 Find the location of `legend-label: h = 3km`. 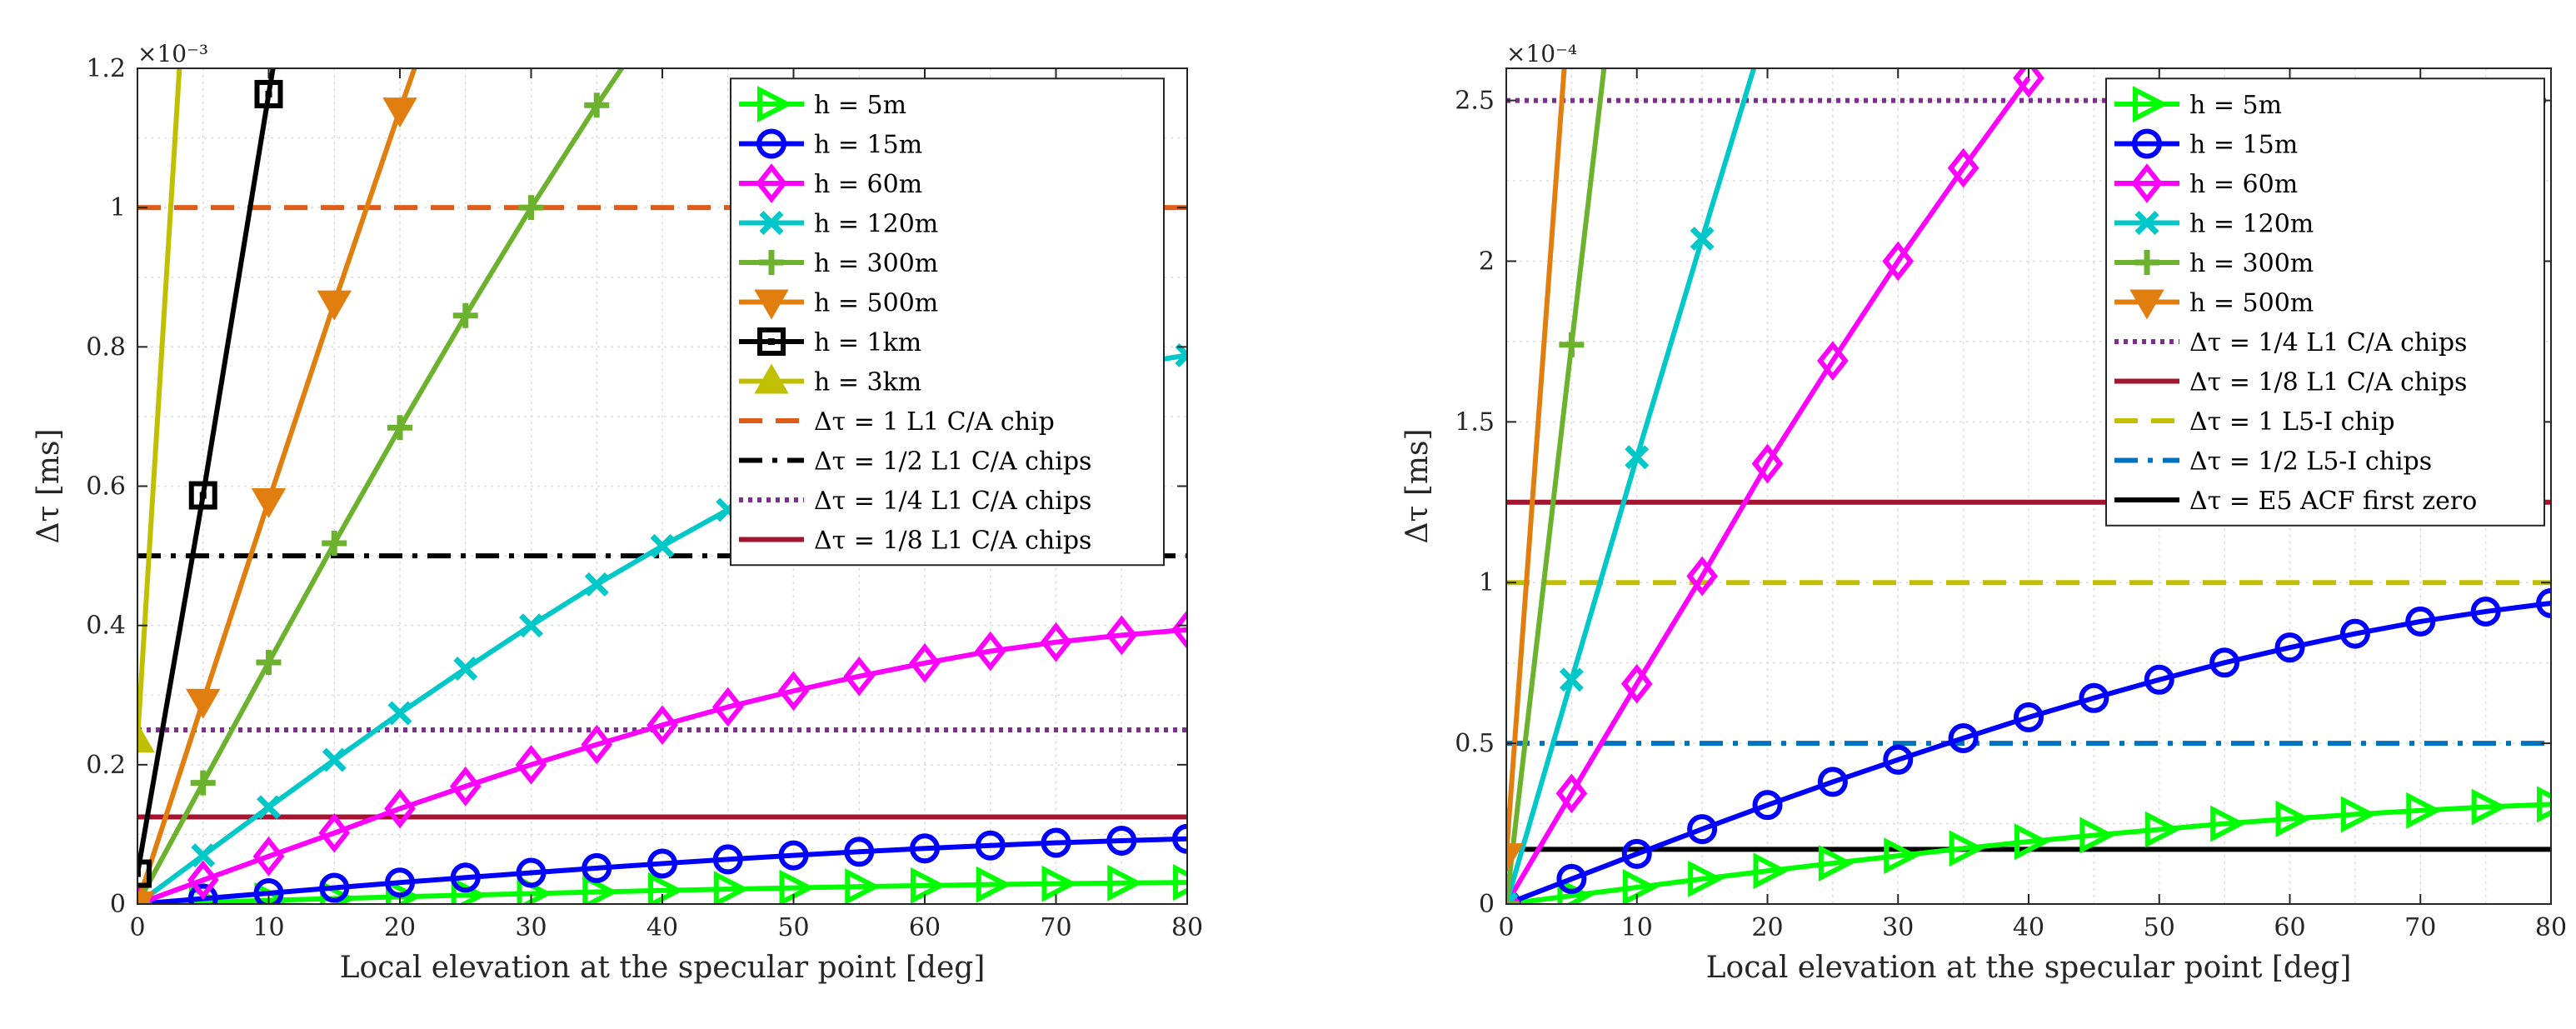

legend-label: h = 3km is located at coordinates (867, 382).